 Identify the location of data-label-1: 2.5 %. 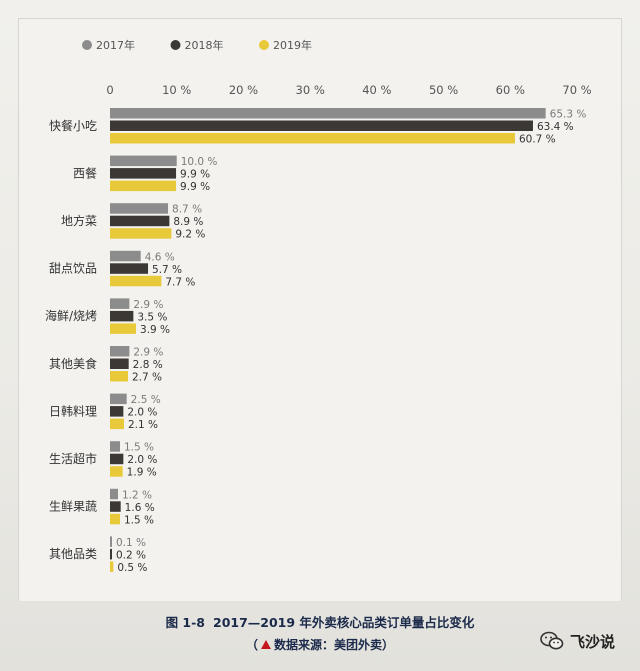
(146, 400).